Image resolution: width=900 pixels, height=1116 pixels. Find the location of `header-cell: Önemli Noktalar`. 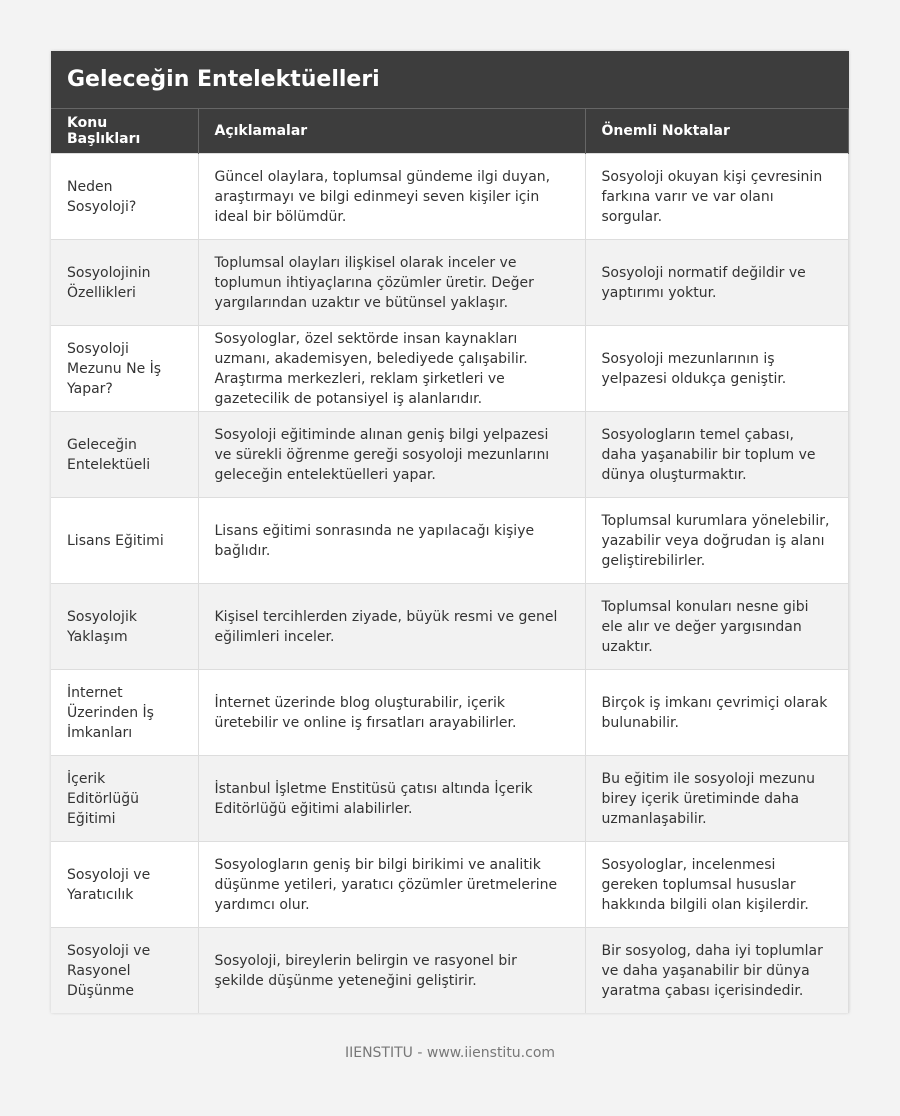

header-cell: Önemli Noktalar is located at coordinates (717, 131).